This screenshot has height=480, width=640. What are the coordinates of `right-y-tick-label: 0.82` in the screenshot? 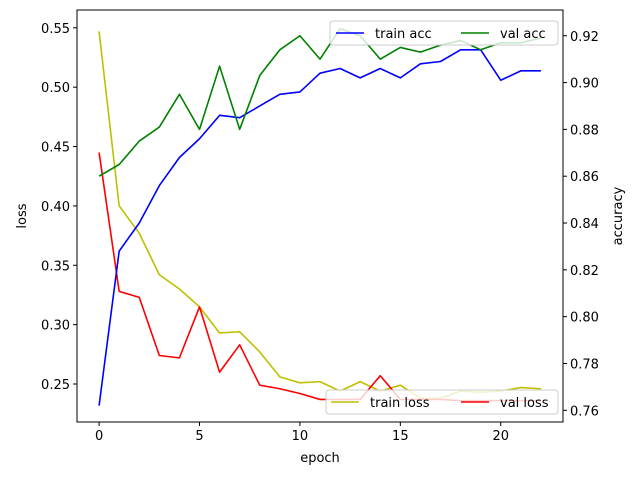 It's located at (584, 271).